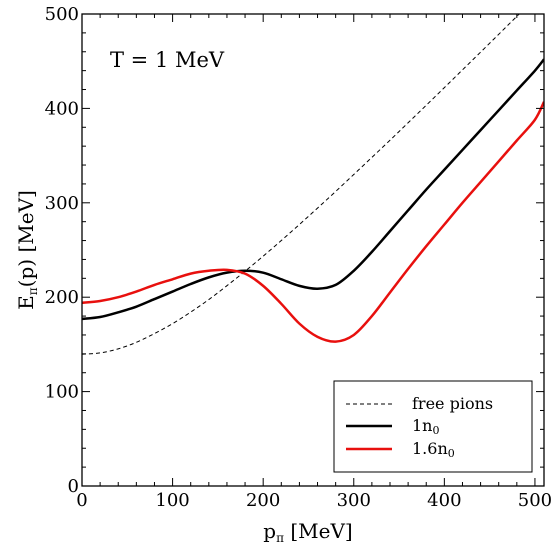  What do you see at coordinates (33, 291) in the screenshot?
I see `y-axis-label-sub: π` at bounding box center [33, 291].